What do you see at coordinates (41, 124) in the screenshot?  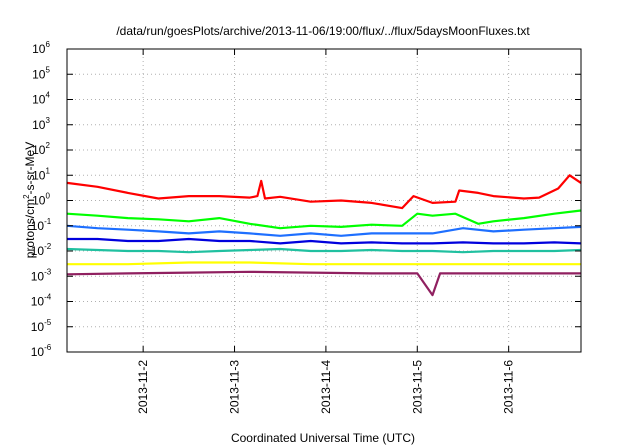 I see `y-tick-label: 10³` at bounding box center [41, 124].